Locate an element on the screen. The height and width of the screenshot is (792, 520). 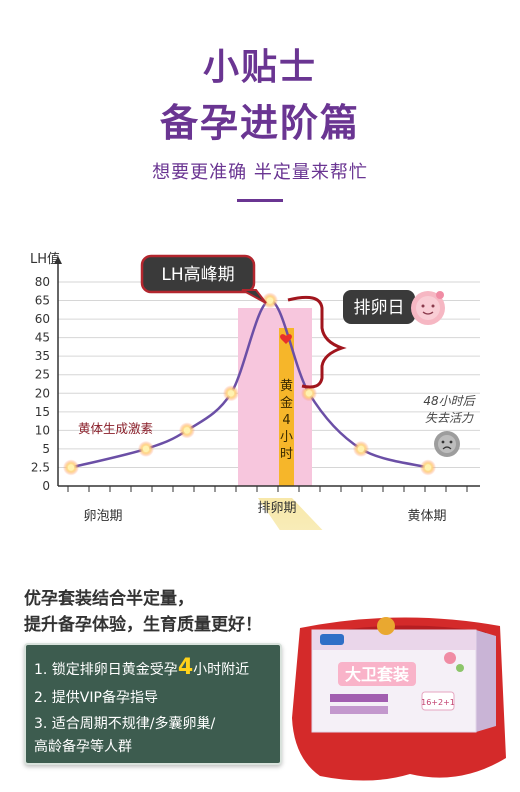
feature-1-highlight: 4 is located at coordinates (185, 667).